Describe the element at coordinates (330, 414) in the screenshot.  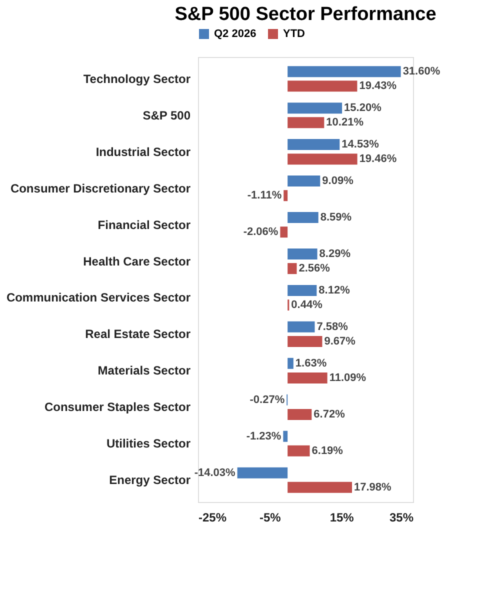
I see `data-label: 6.72%` at that location.